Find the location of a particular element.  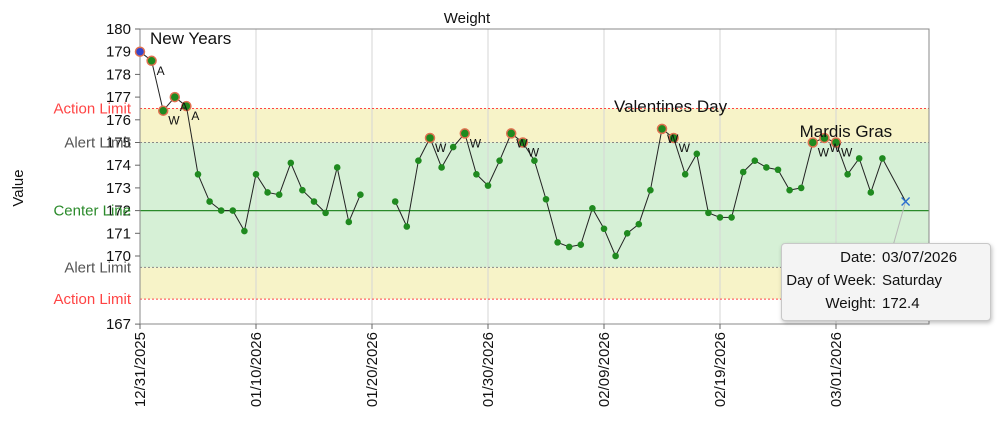

event-annotation: Valentines Day is located at coordinates (671, 106).